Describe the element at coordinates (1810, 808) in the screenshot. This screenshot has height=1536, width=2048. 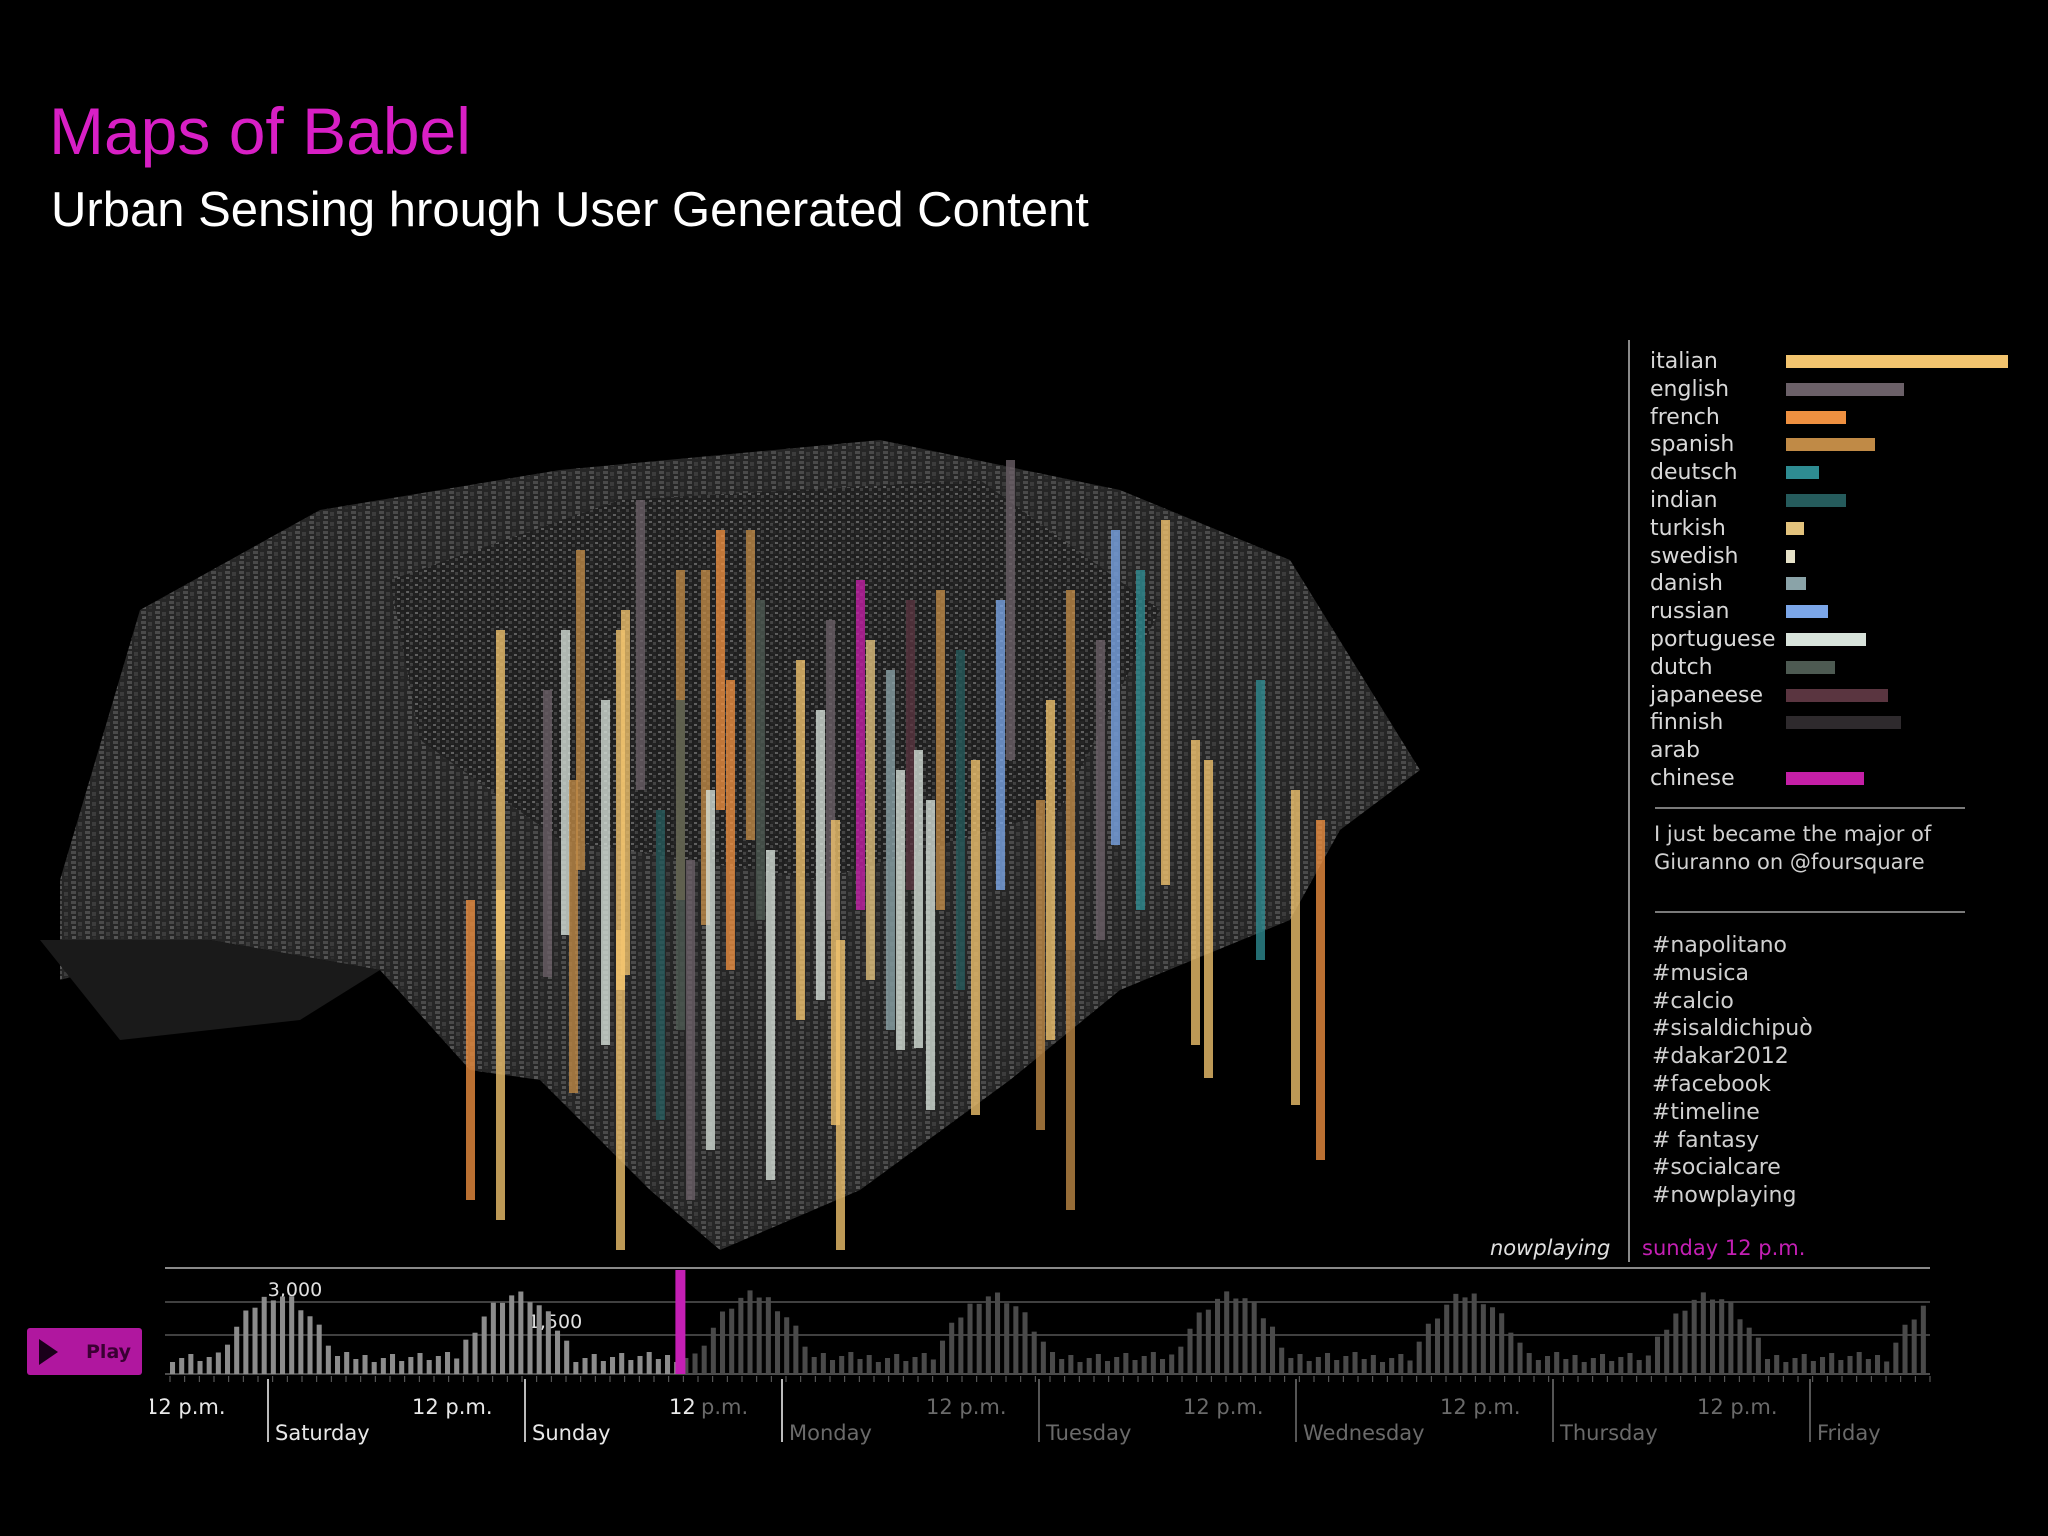
I see `divider-top` at that location.